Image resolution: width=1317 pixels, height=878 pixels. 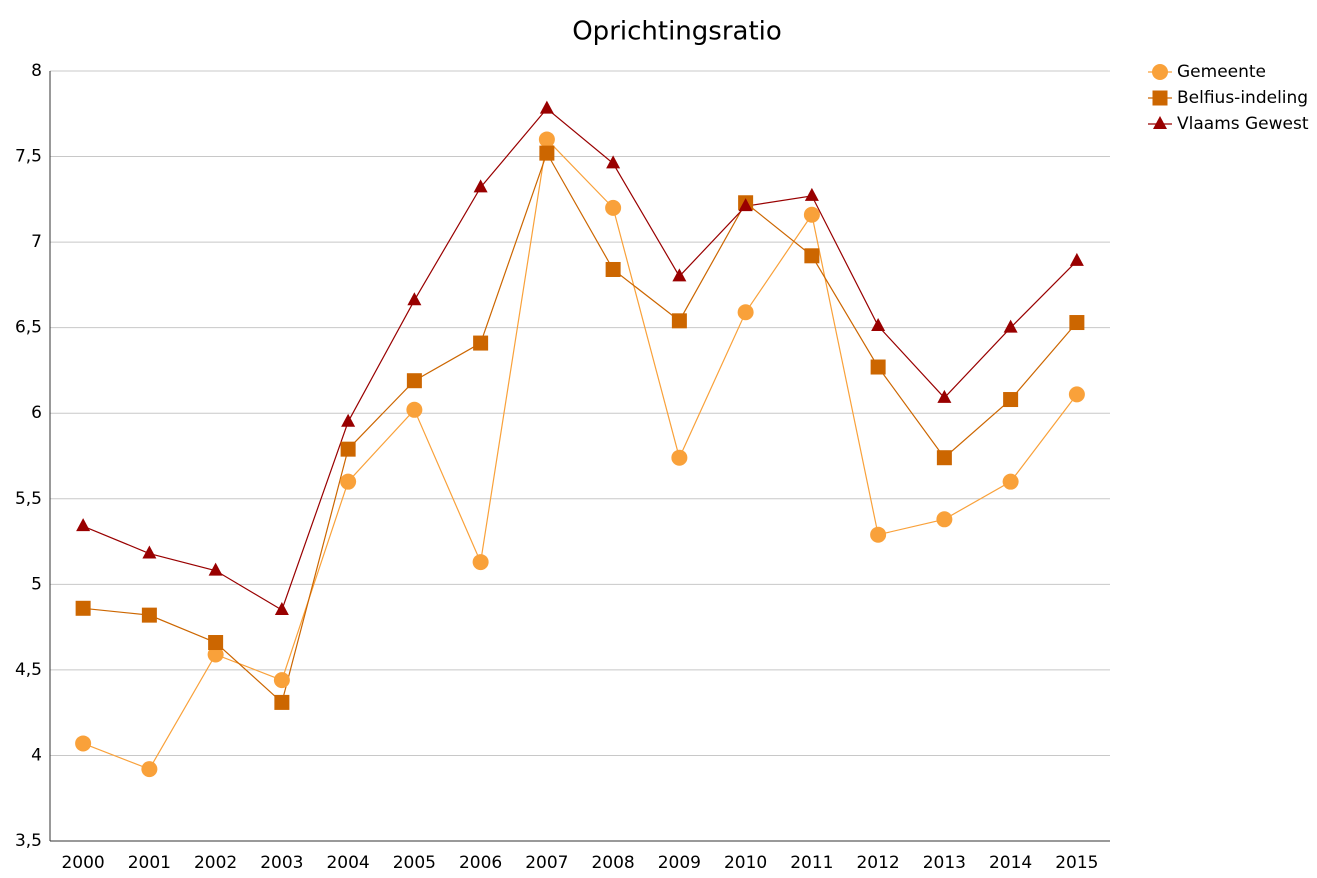 I want to click on x-tick-label: 2000, so click(x=82, y=863).